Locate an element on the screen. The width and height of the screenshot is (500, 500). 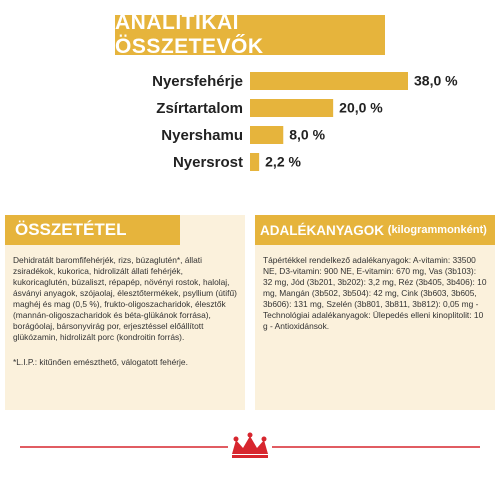
additives-title: ADALÉKANYAGOK is located at coordinates (322, 230).